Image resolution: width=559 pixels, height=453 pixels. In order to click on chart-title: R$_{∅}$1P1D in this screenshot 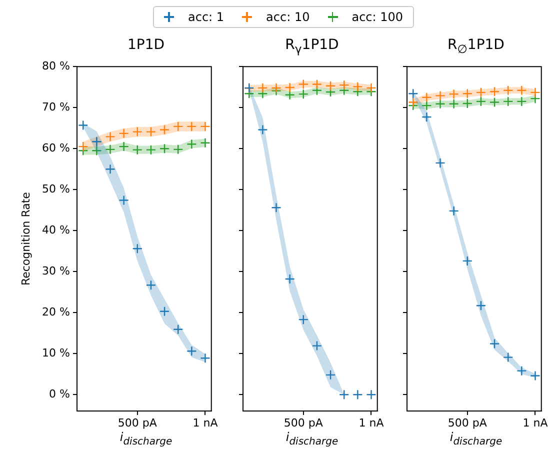, I will do `click(476, 46)`.